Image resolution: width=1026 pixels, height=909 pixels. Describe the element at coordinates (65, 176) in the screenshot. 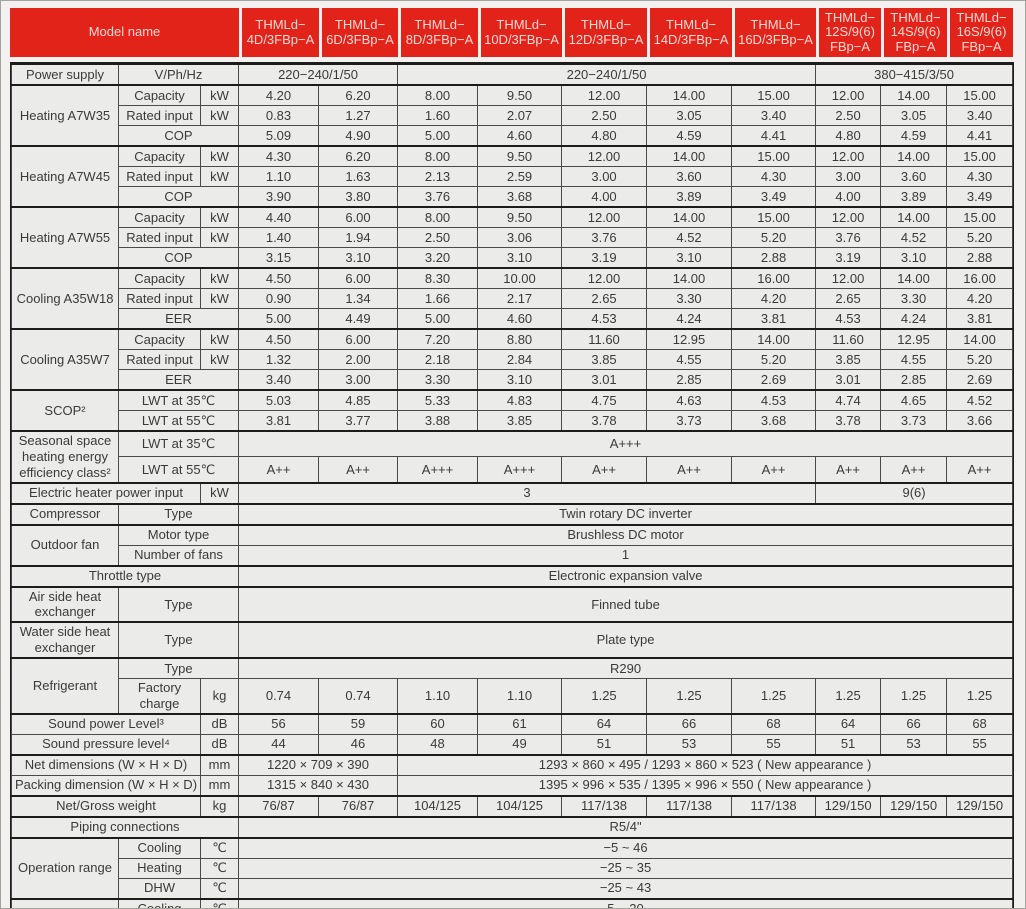

I see `spec-cell: Heating A7W45` at that location.